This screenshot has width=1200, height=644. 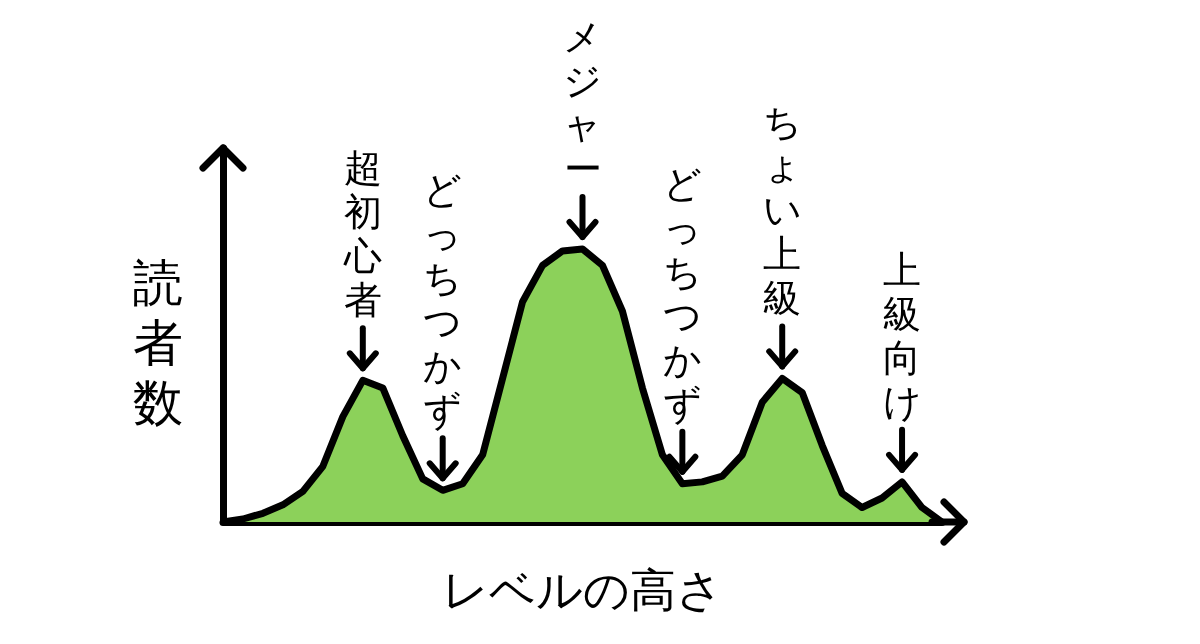 What do you see at coordinates (582, 103) in the screenshot?
I see `annotation: メジャー` at bounding box center [582, 103].